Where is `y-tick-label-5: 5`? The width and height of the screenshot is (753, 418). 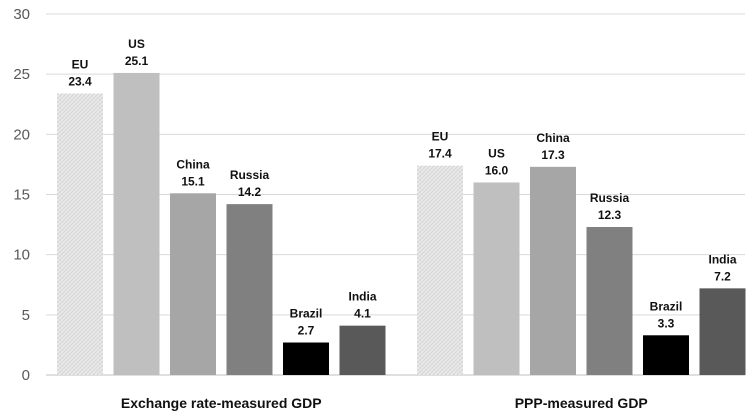 y-tick-label-5: 5 is located at coordinates (26, 315).